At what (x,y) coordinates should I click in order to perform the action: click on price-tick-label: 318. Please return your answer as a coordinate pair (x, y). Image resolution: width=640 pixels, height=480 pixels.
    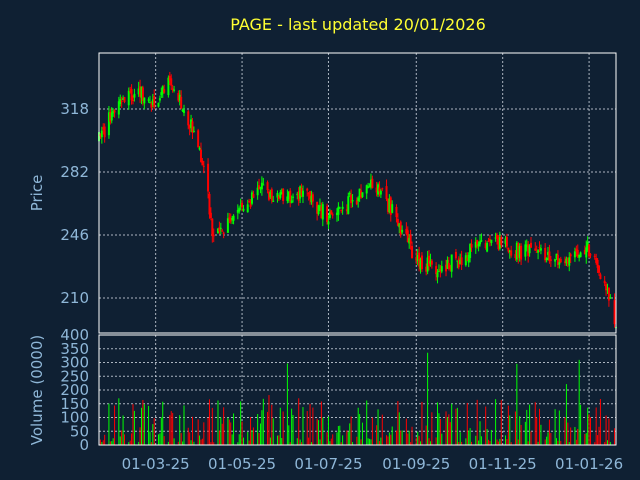
    Looking at the image, I should click on (74, 109).